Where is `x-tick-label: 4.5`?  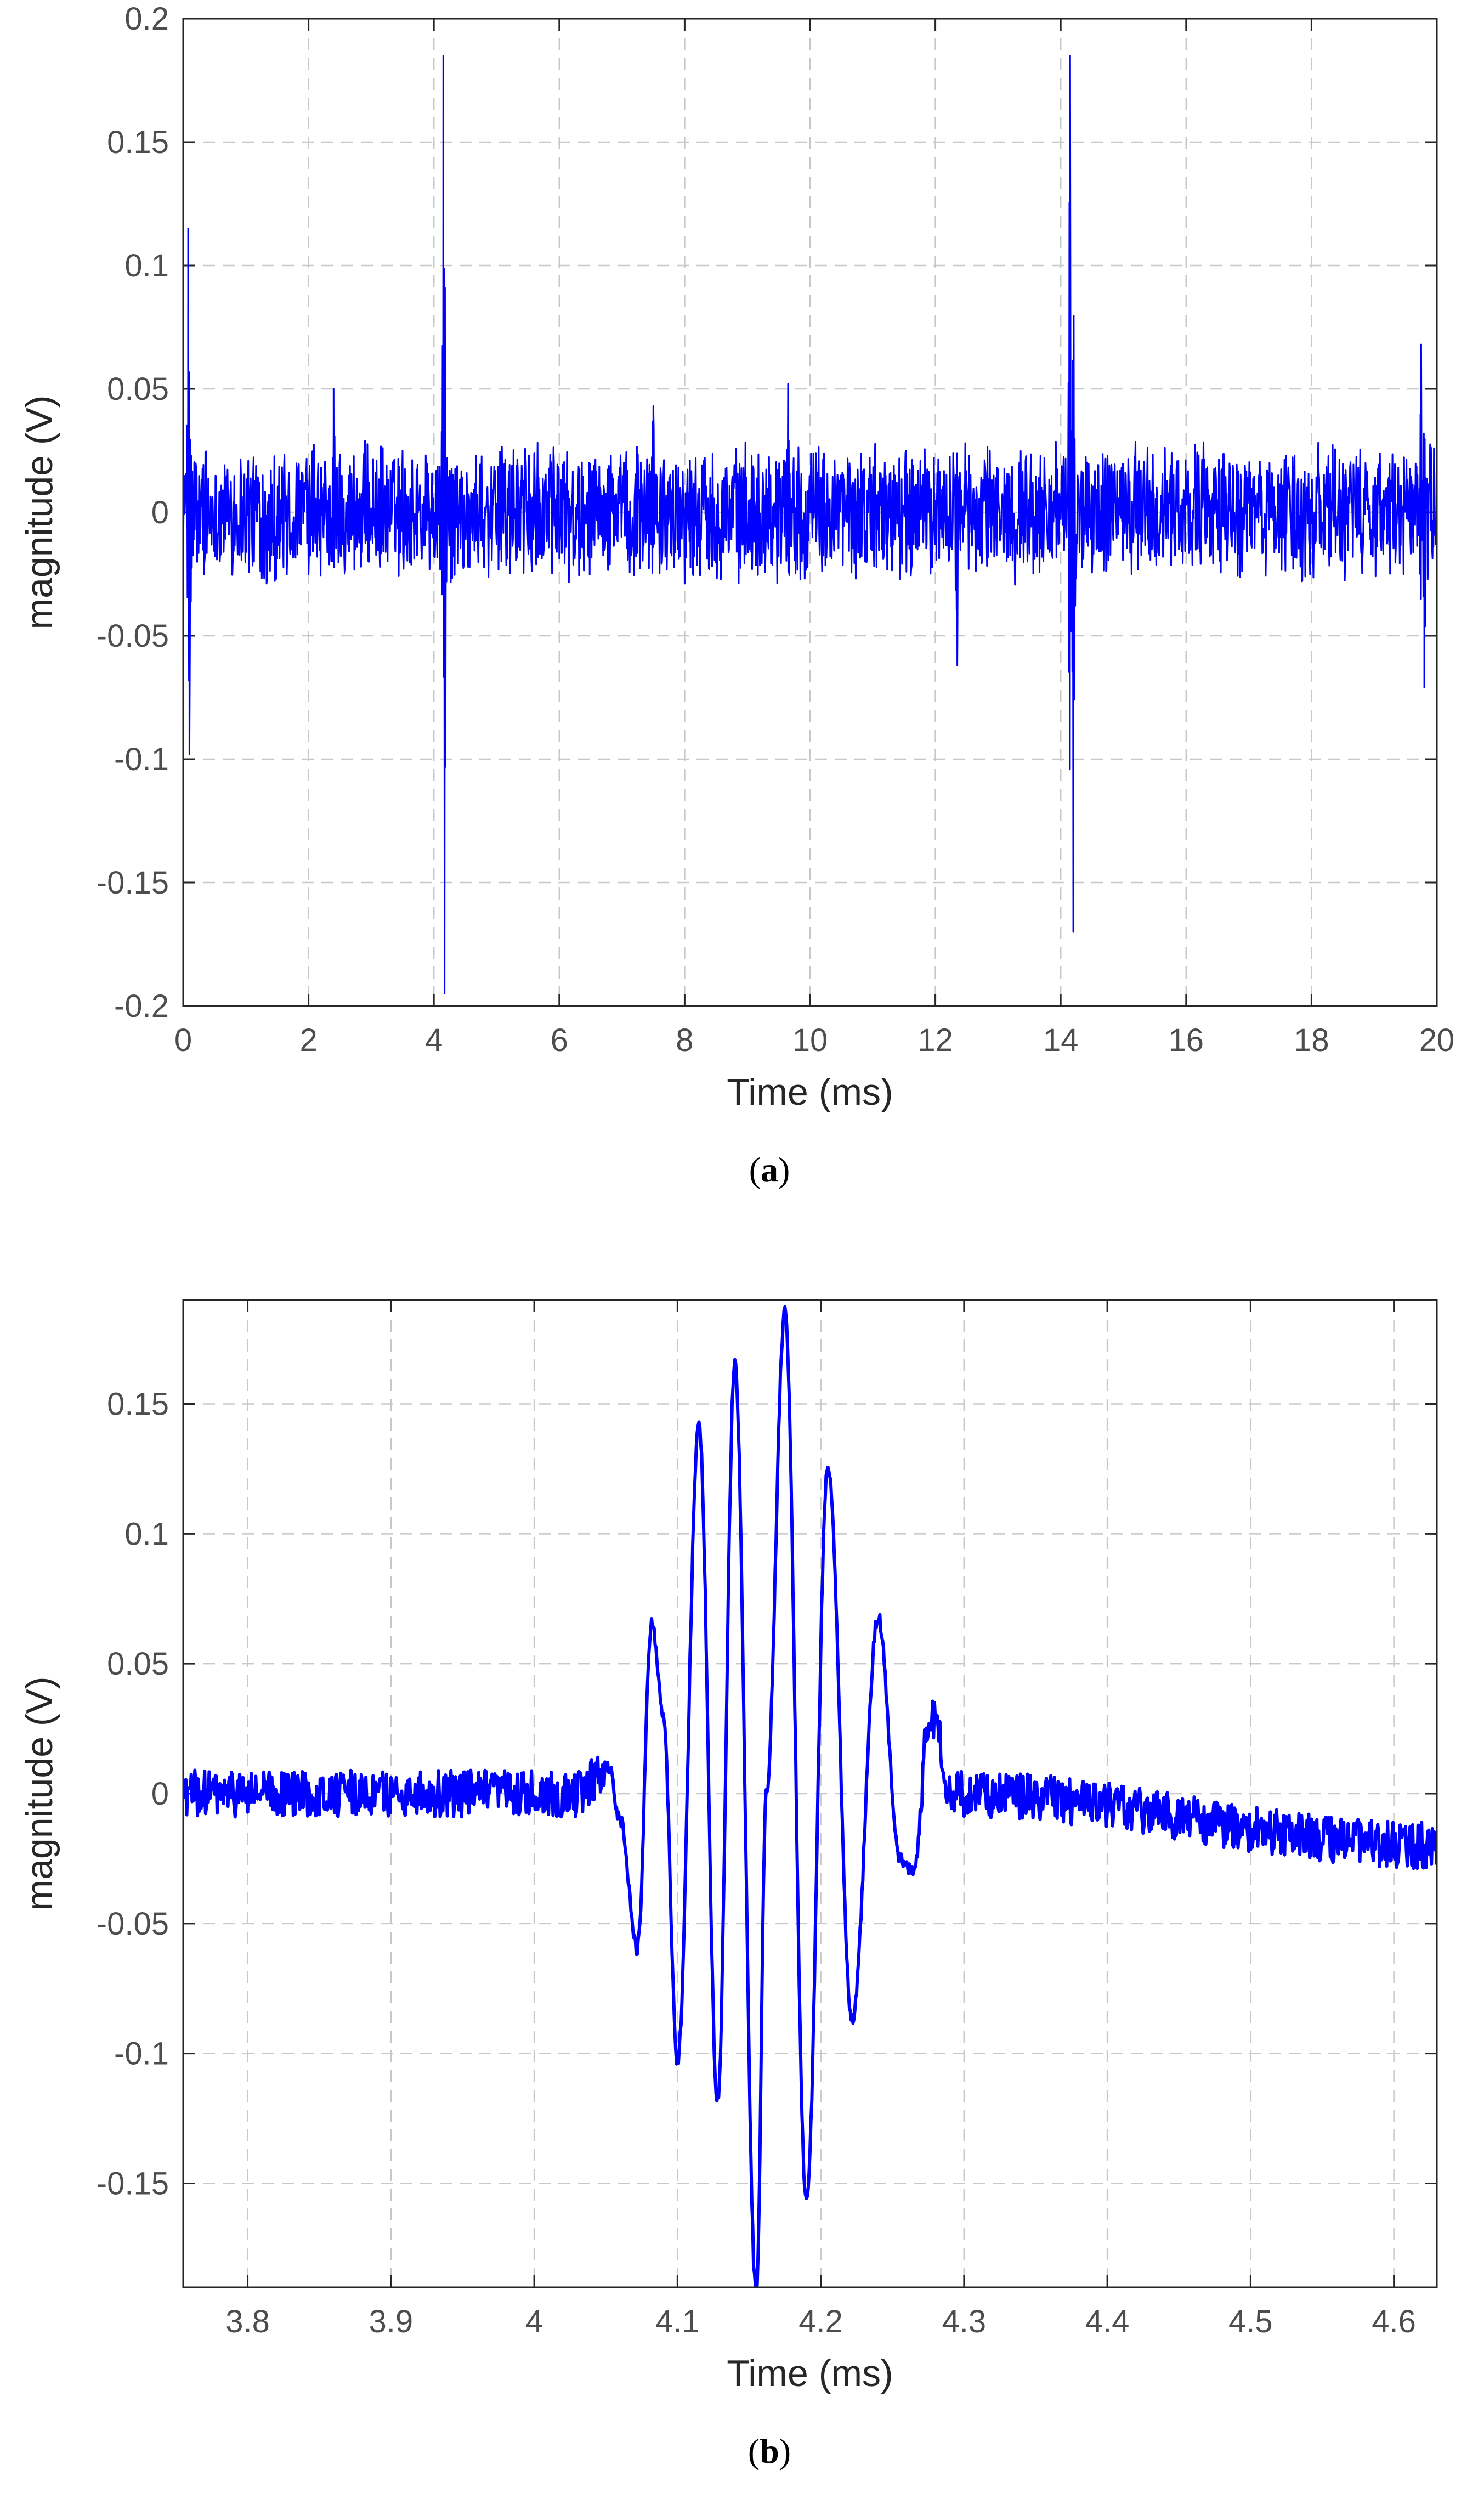 x-tick-label: 4.5 is located at coordinates (1251, 2321).